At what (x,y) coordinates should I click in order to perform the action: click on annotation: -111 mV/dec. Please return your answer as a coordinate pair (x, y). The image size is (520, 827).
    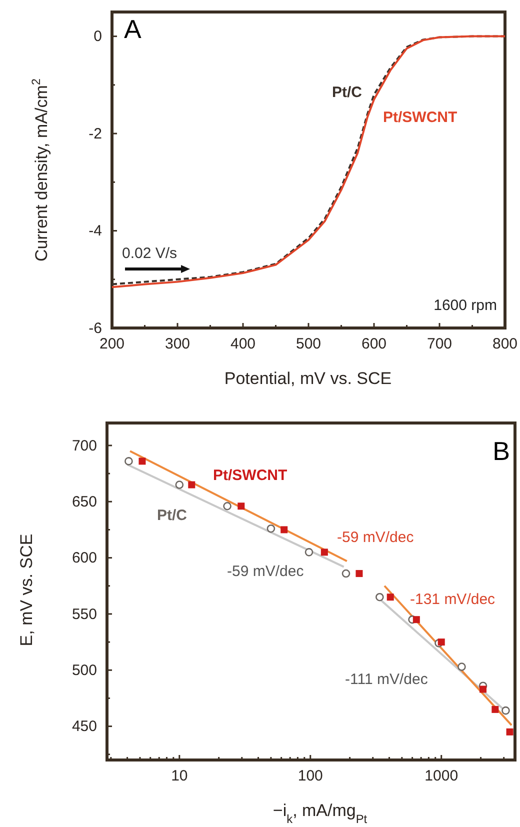
    Looking at the image, I should click on (386, 679).